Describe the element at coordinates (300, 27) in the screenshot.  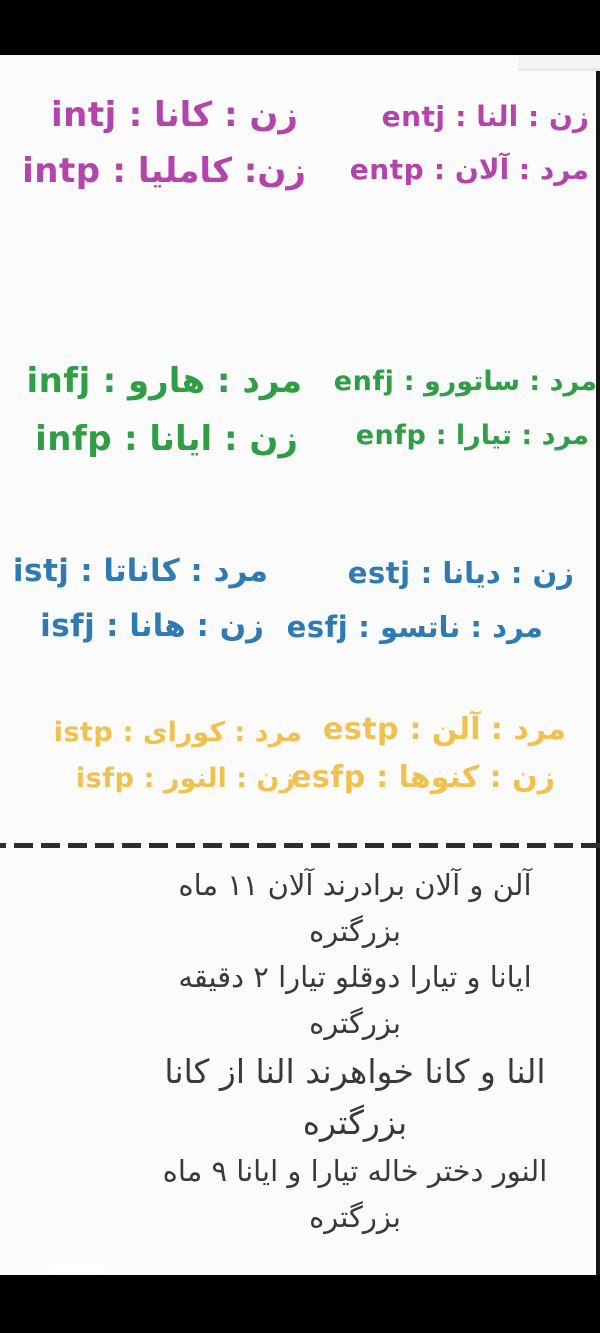
I see `letterbox-top-bar` at that location.